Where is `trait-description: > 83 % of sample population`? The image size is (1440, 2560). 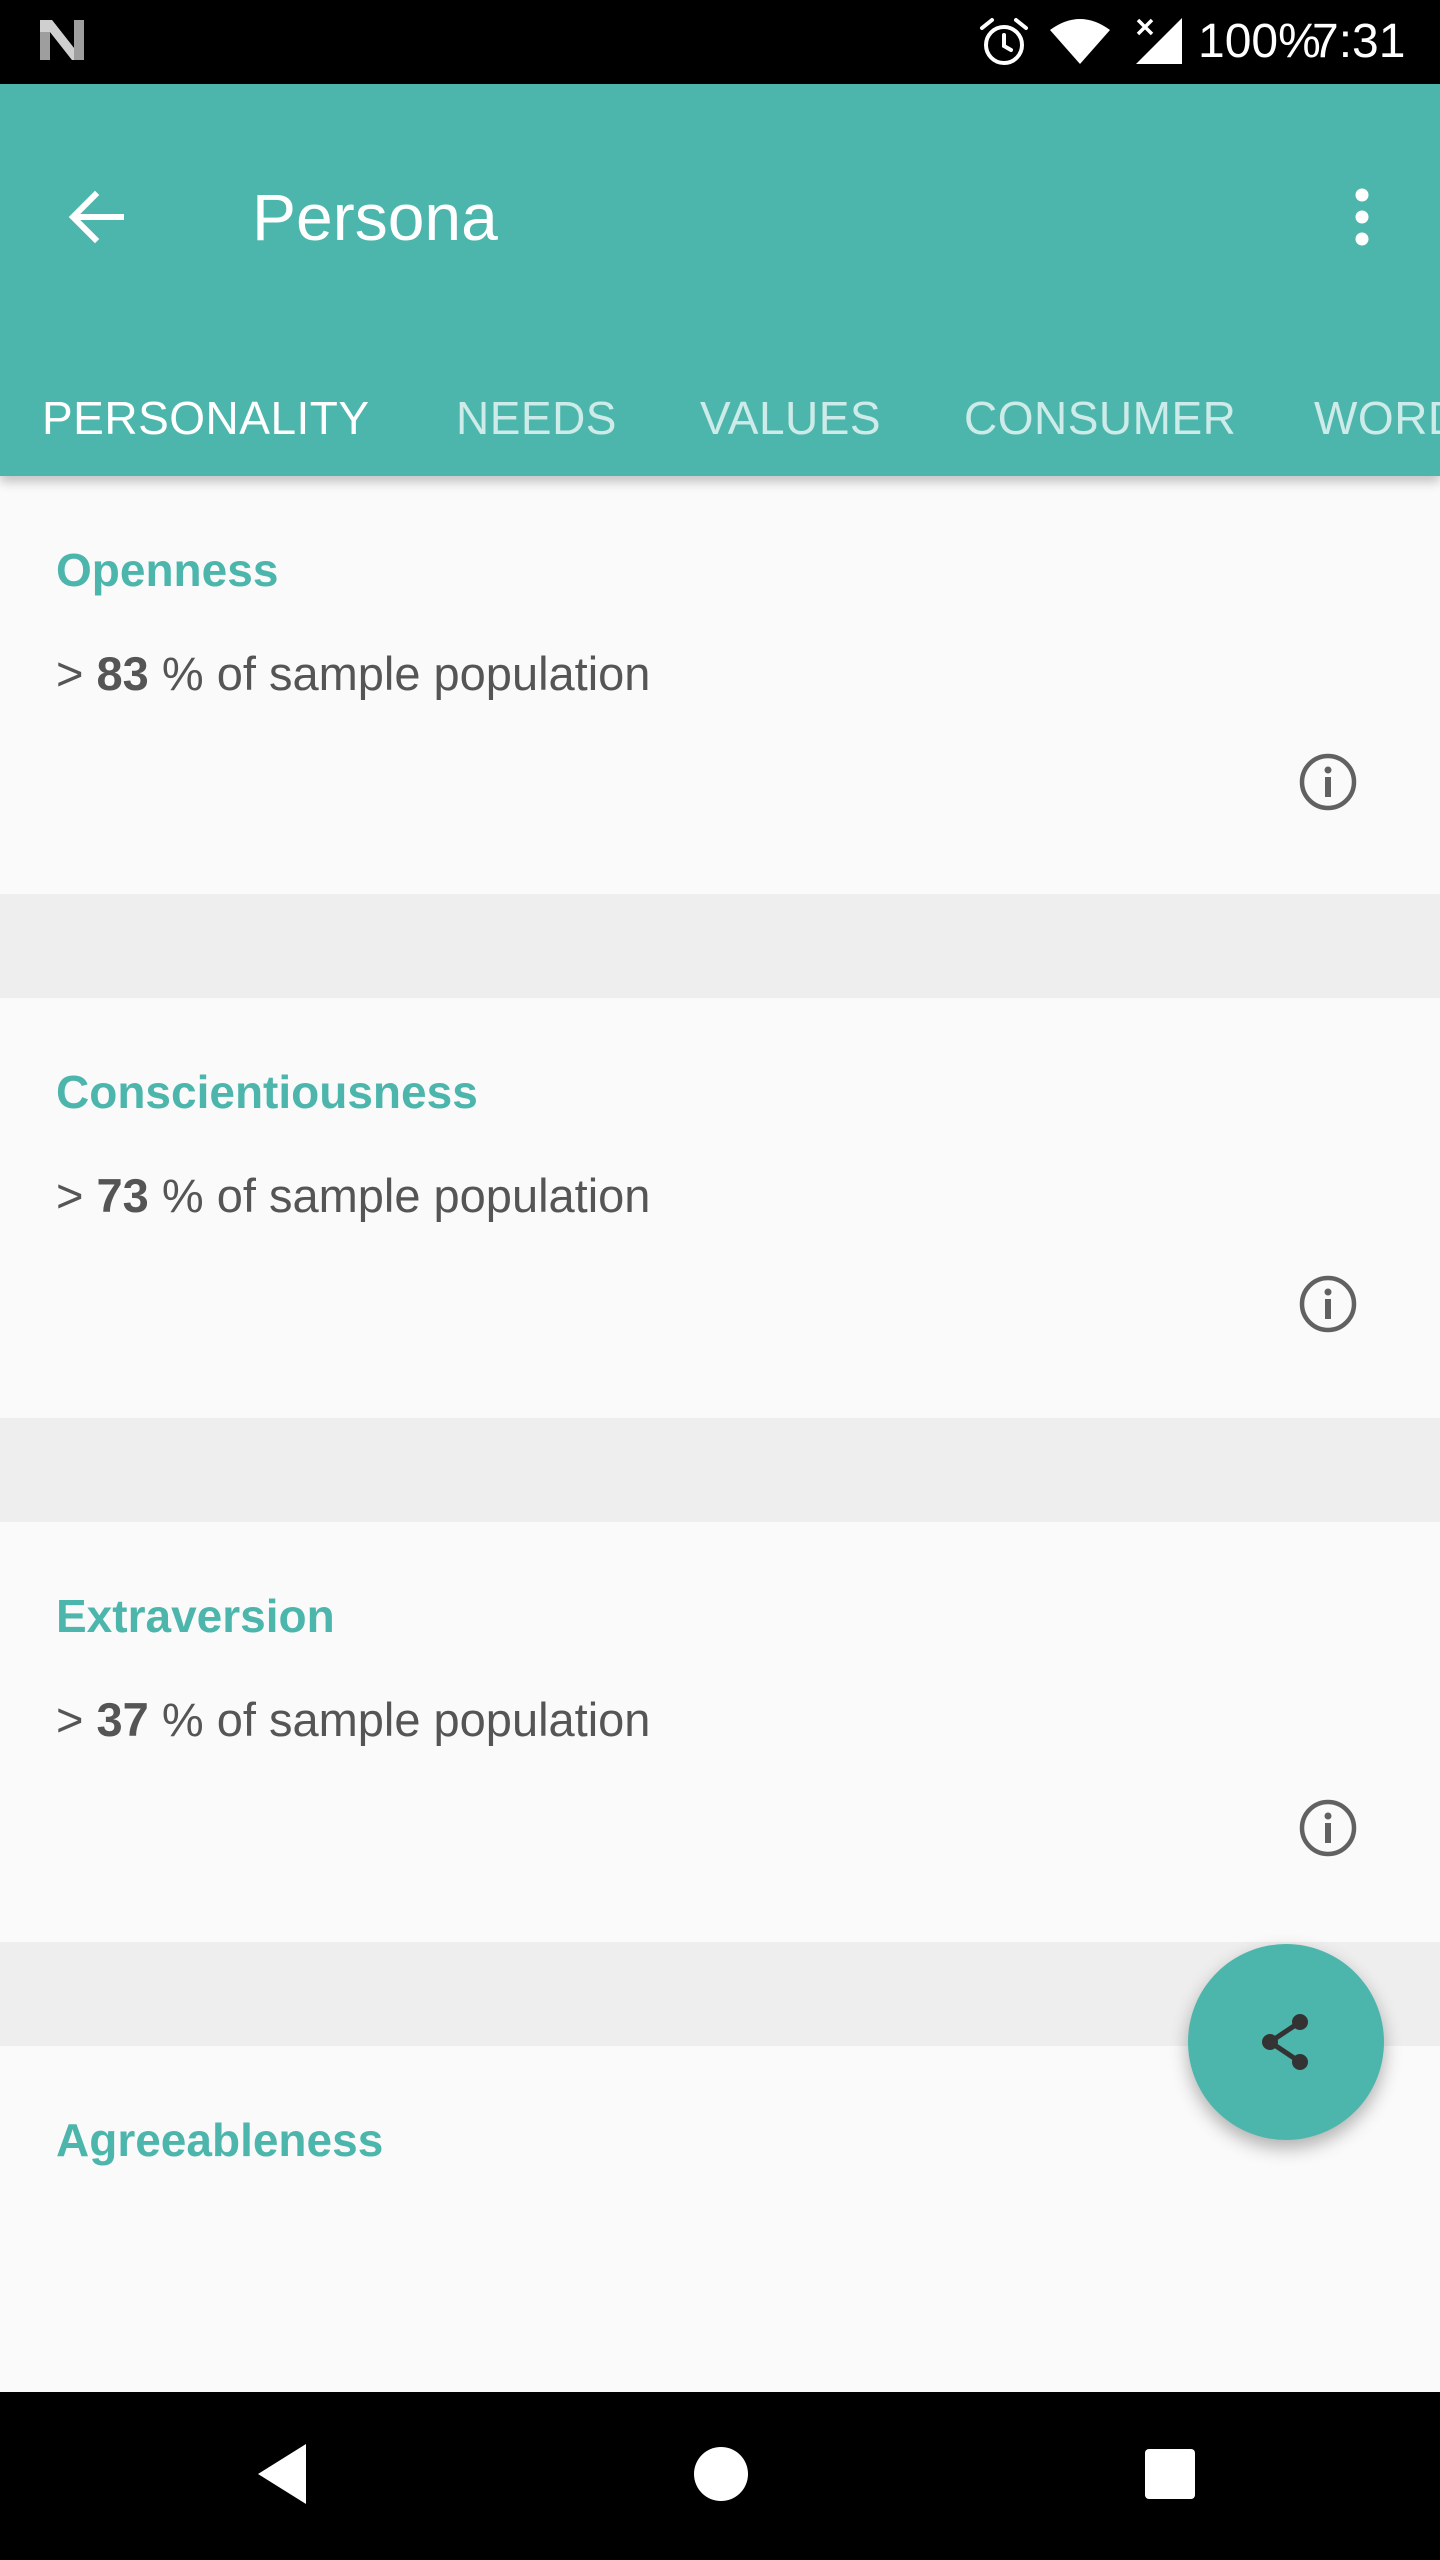 trait-description: > 83 % of sample population is located at coordinates (353, 674).